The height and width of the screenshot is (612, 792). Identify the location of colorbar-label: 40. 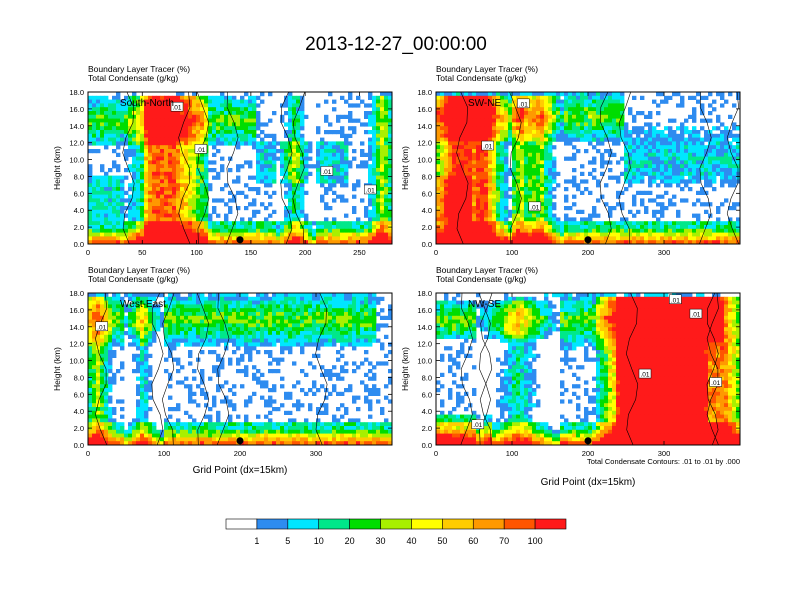
(411, 541).